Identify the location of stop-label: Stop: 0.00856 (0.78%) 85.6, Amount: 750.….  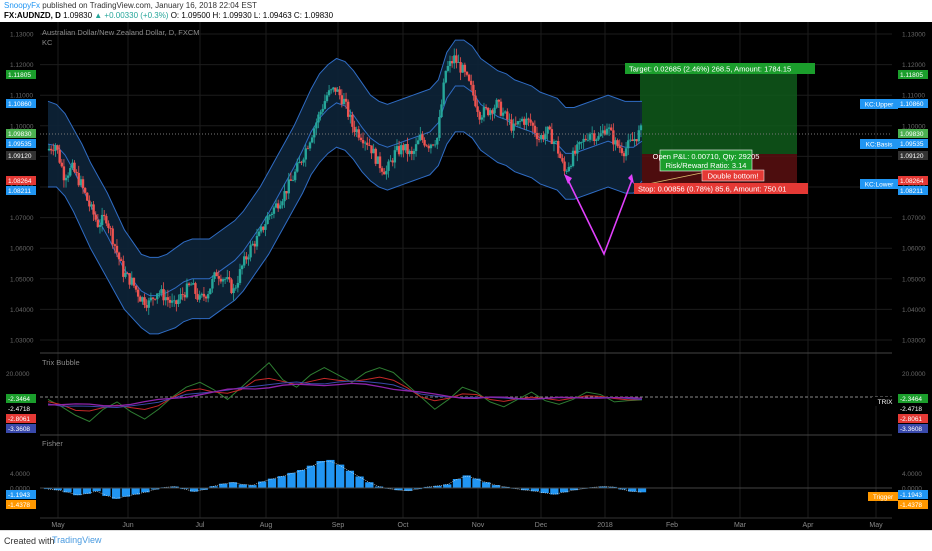
(721, 188).